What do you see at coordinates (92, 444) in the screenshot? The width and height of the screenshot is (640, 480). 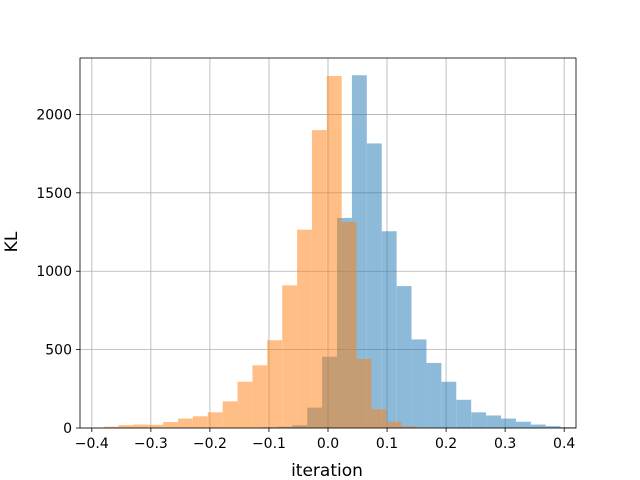 I see `x-tick-label: −0.4` at bounding box center [92, 444].